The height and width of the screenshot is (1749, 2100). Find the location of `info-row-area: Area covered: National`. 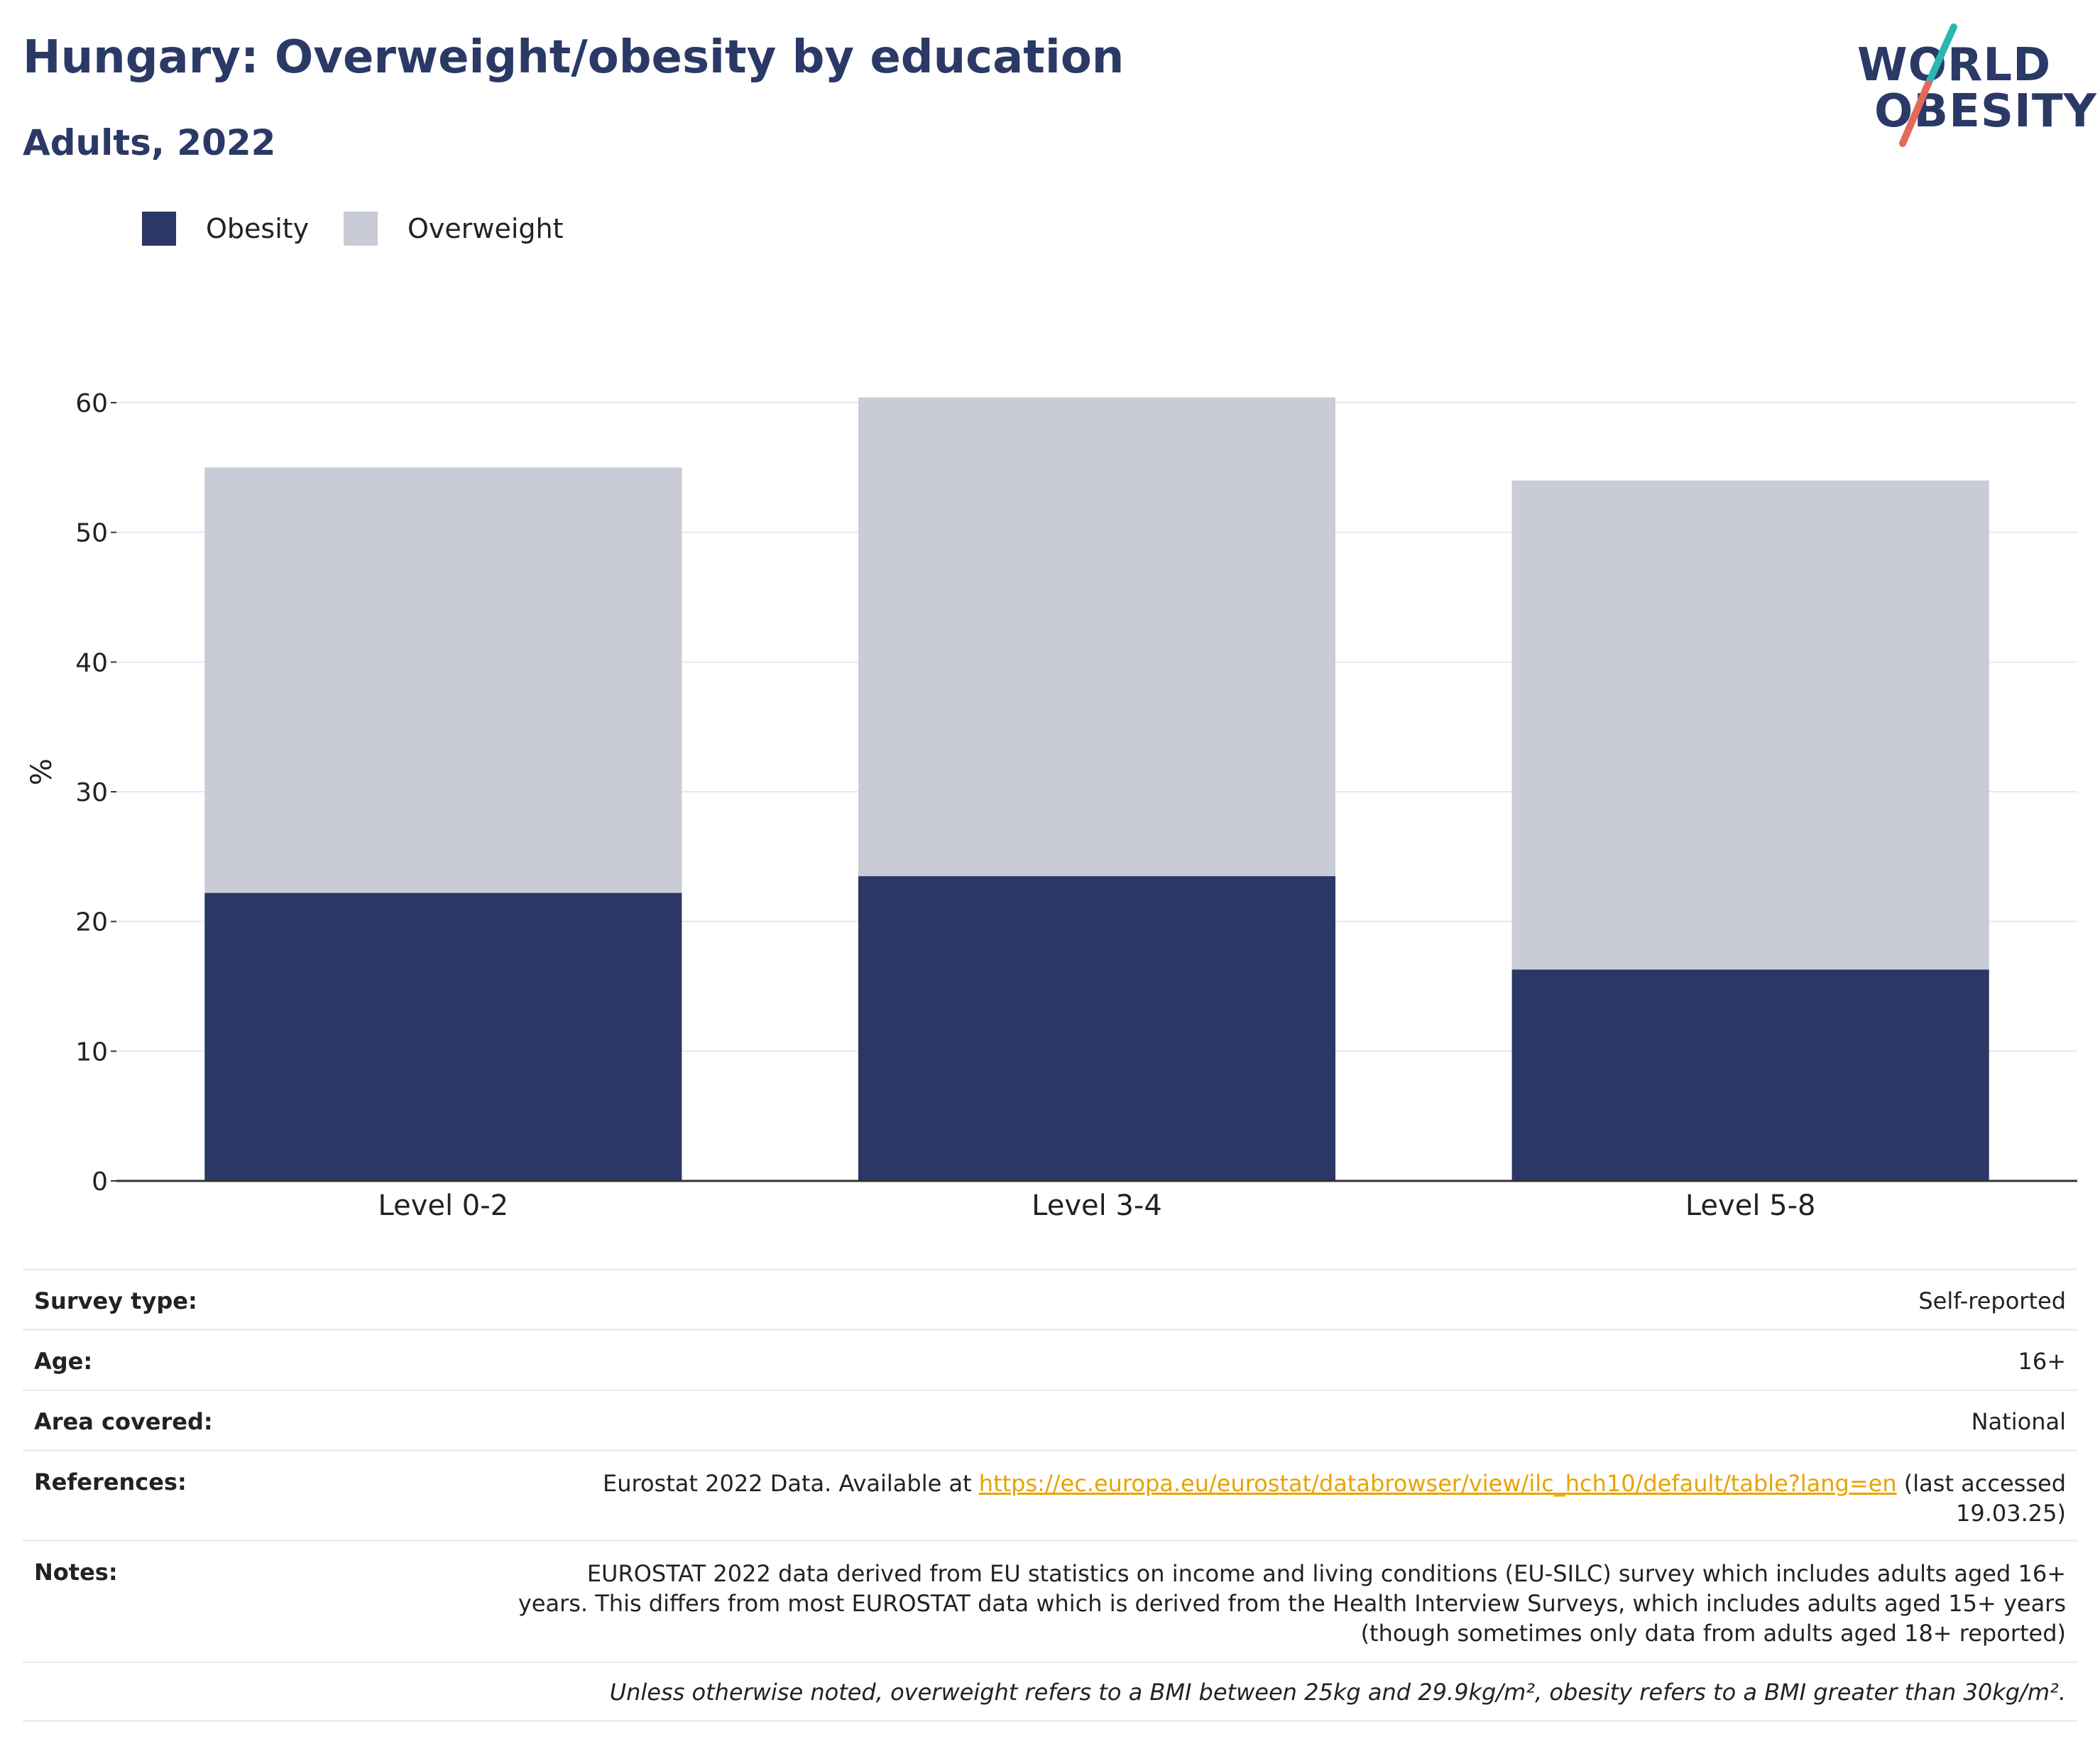

info-row-area: Area covered: National is located at coordinates (1050, 1419).